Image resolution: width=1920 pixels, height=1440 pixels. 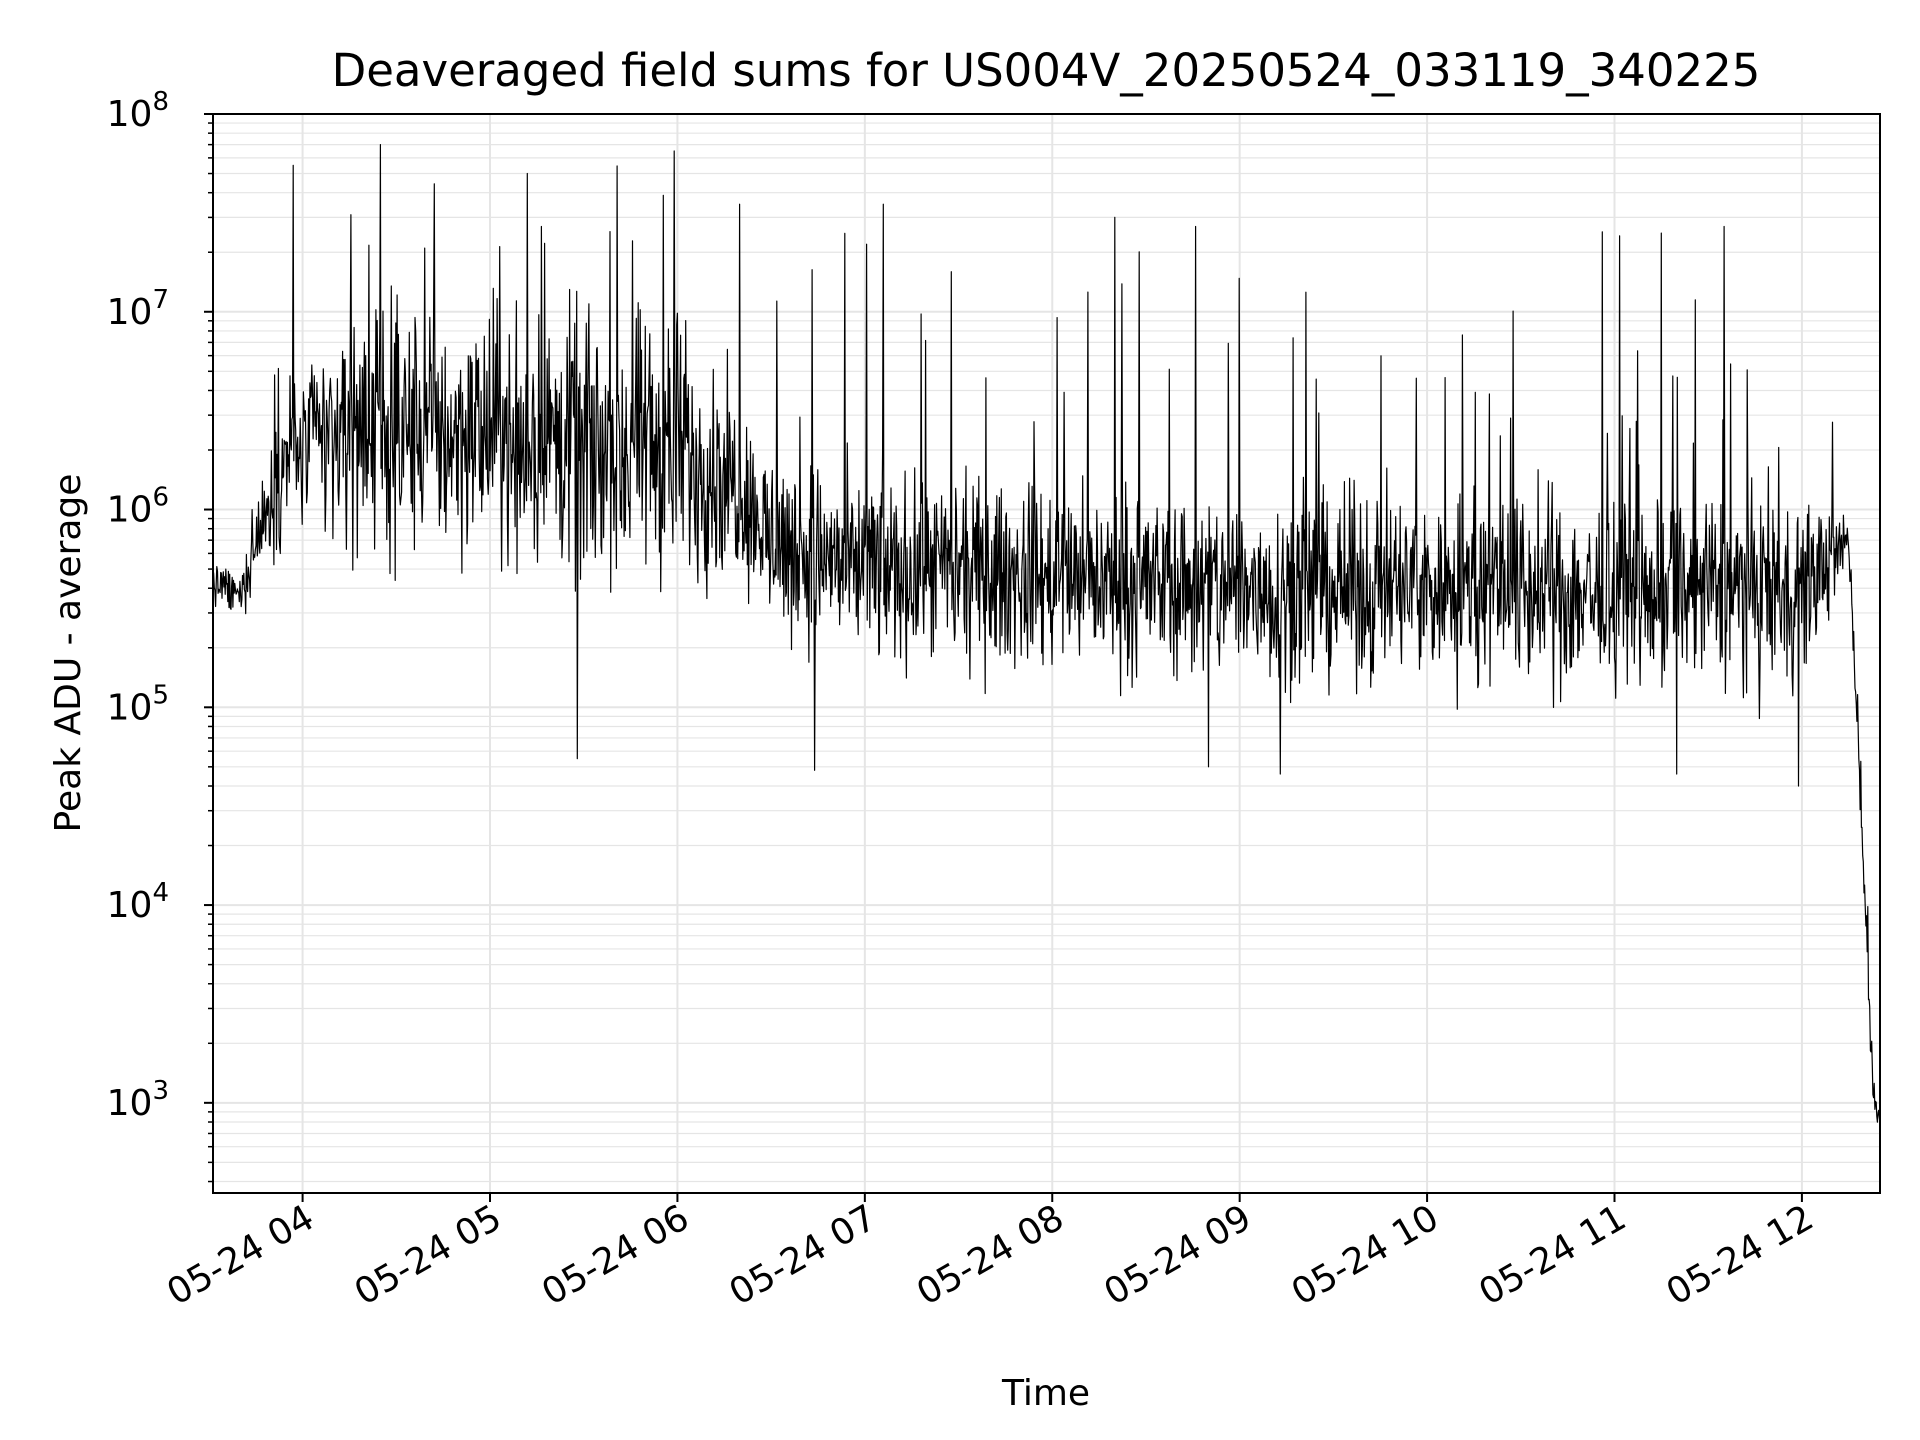 I want to click on y-tick-label: 10⁶, so click(x=138, y=507).